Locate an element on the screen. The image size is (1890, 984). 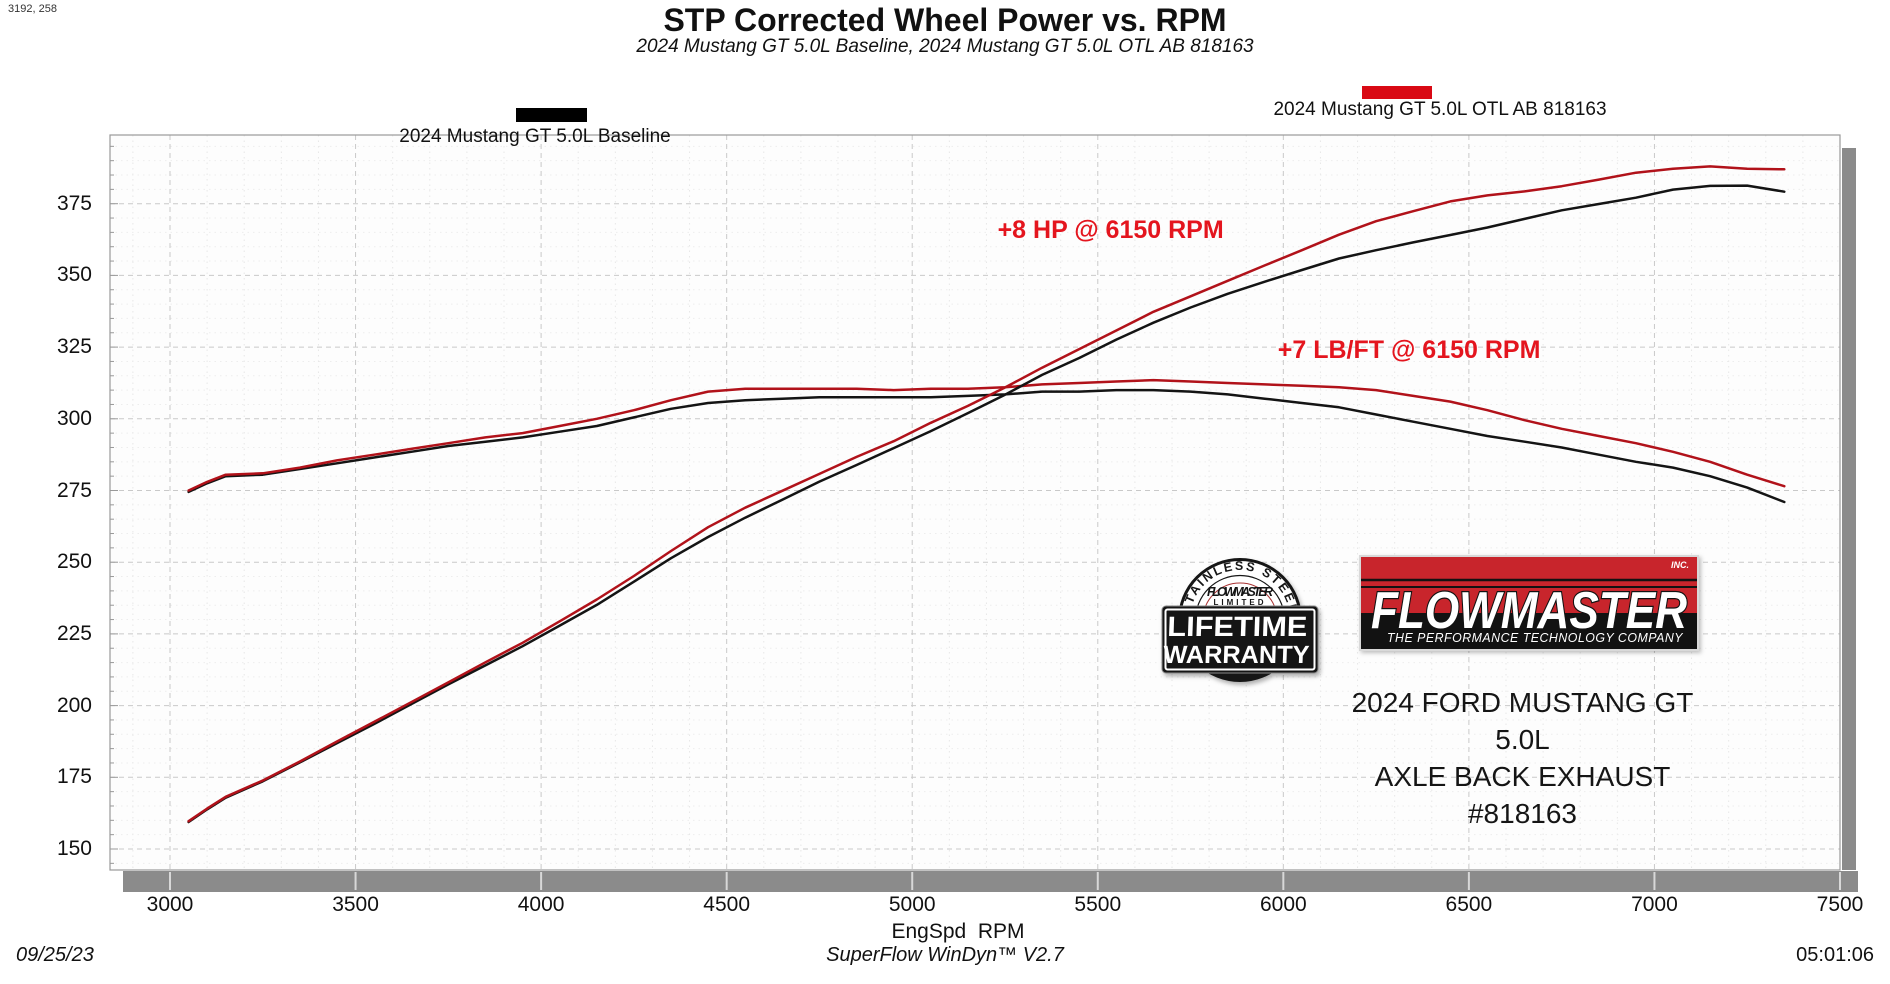
y-tick-label: 250 is located at coordinates (74, 562).